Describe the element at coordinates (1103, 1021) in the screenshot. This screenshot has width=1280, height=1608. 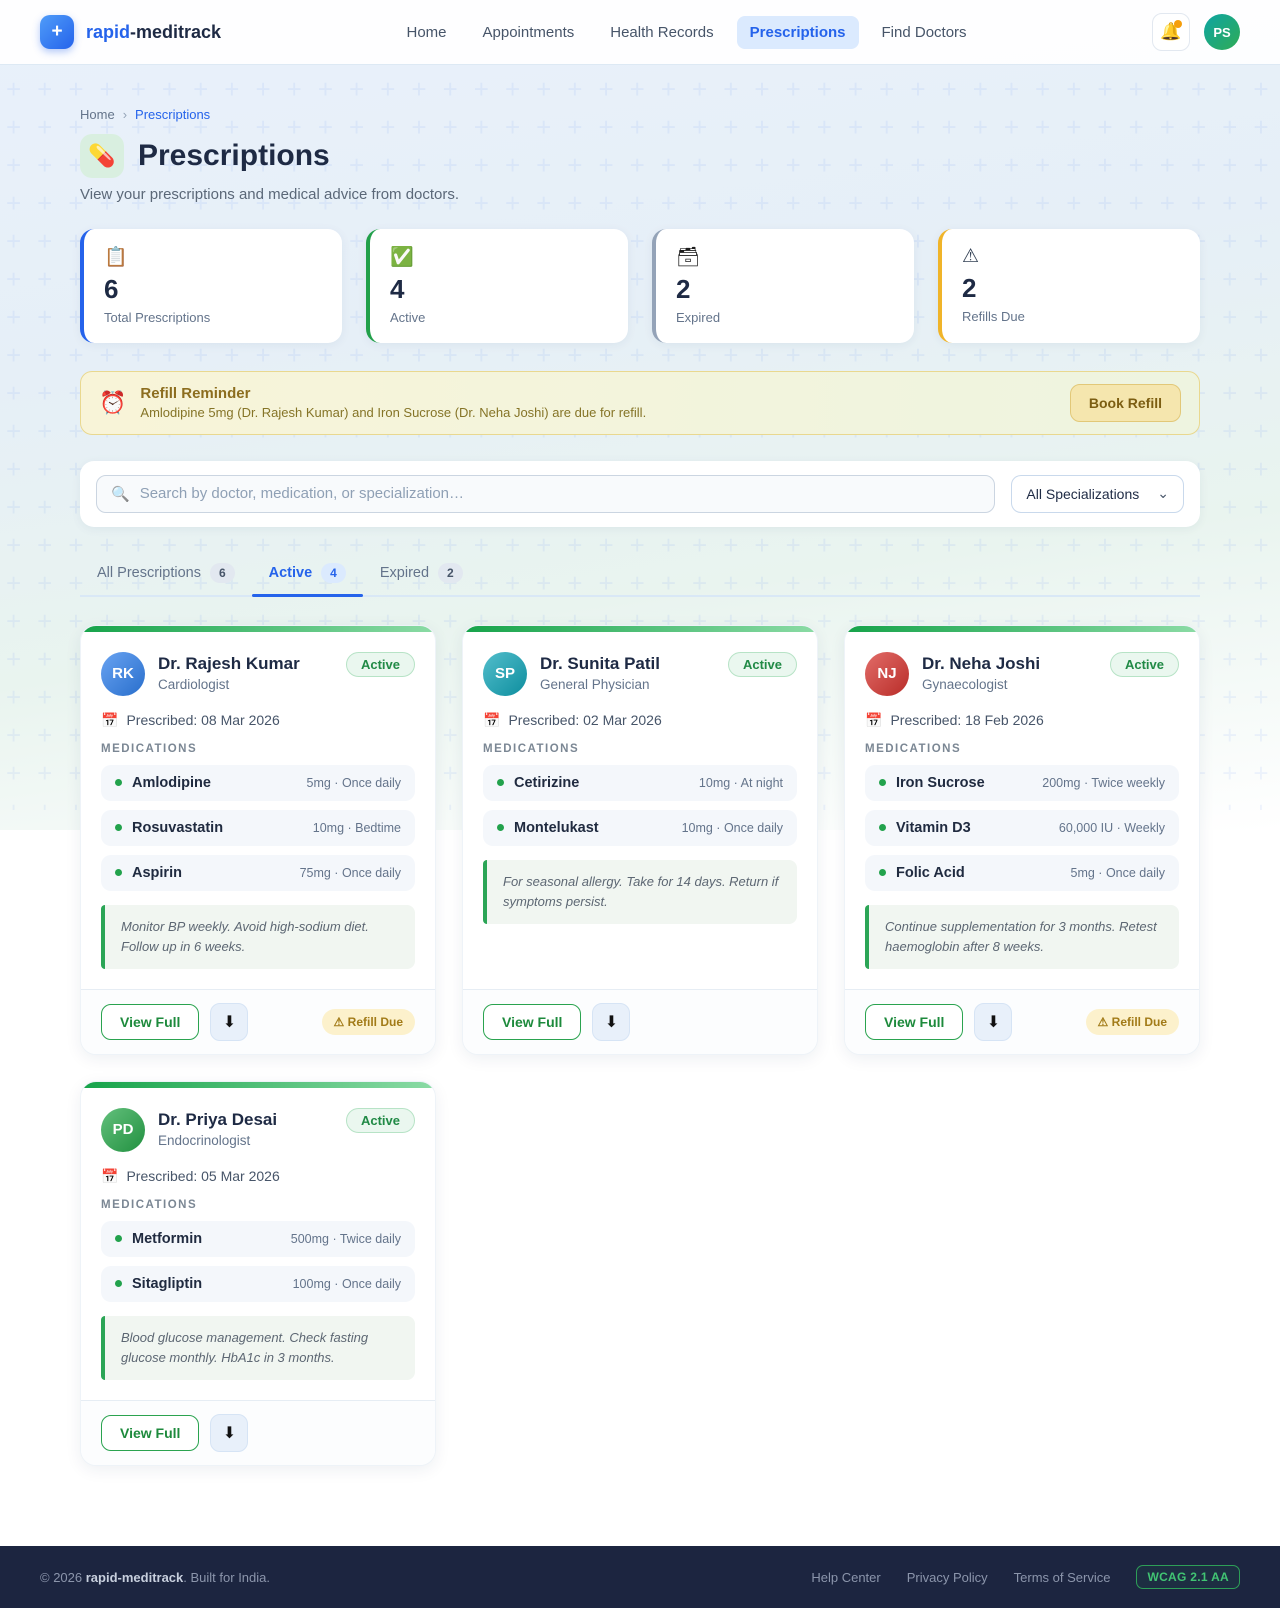
I see `warning-icon: ⚠︎` at that location.